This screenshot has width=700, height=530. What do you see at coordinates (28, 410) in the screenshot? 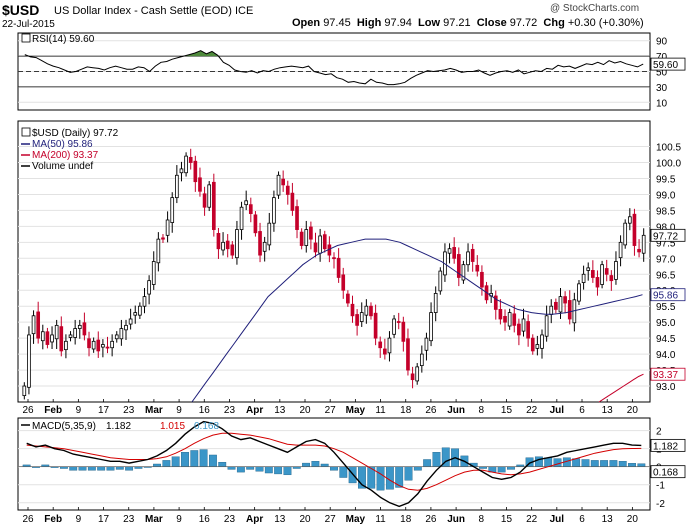
I see `price-x-tick-label: 26` at bounding box center [28, 410].